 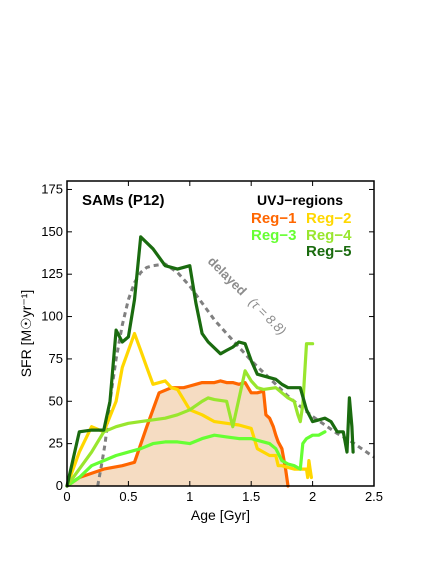 I want to click on legend-entry-reg-2: Reg−2, so click(x=328, y=218).